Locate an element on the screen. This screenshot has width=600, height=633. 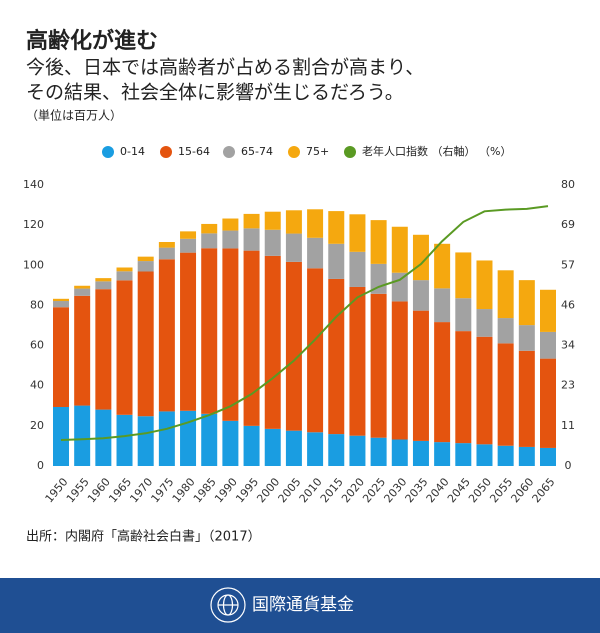
footer-org: 国際通貨基金 is located at coordinates (303, 605).